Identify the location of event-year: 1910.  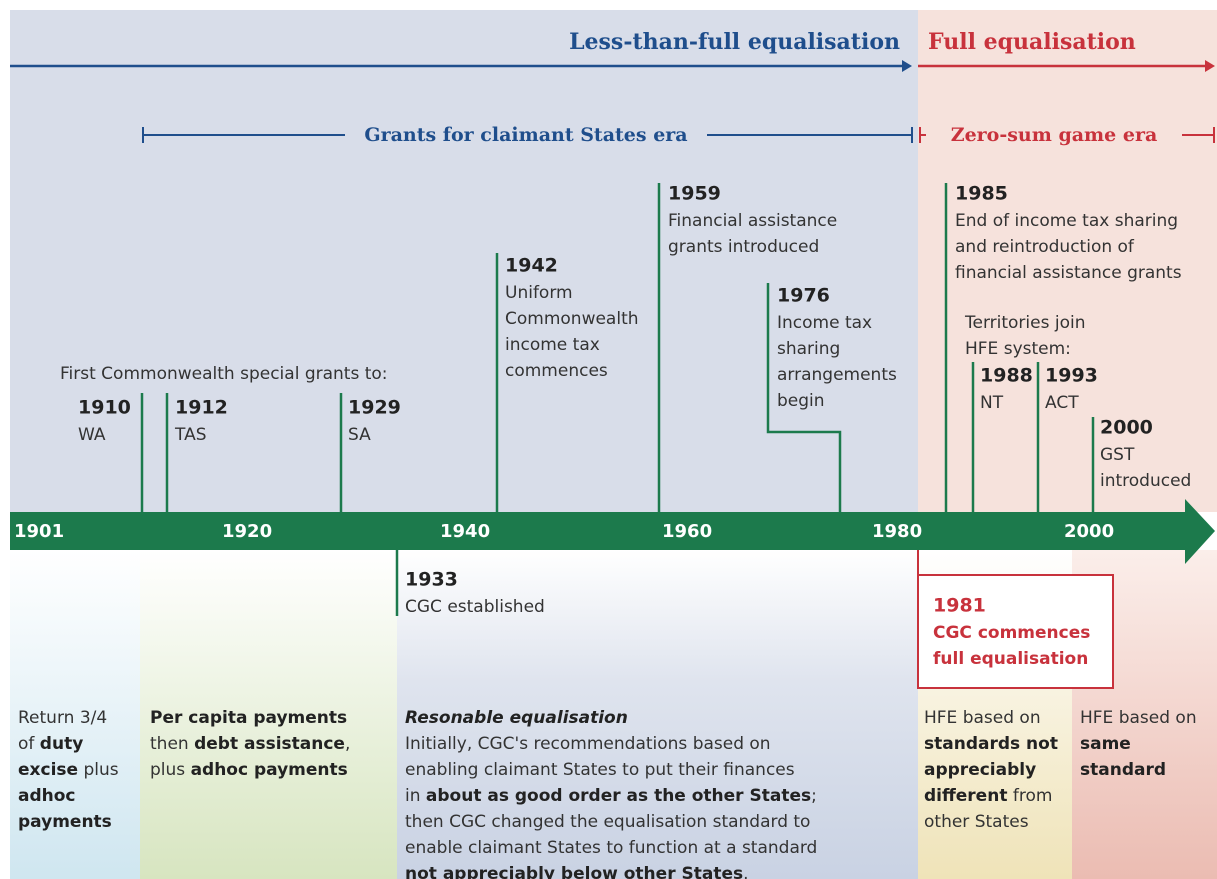
(104, 408).